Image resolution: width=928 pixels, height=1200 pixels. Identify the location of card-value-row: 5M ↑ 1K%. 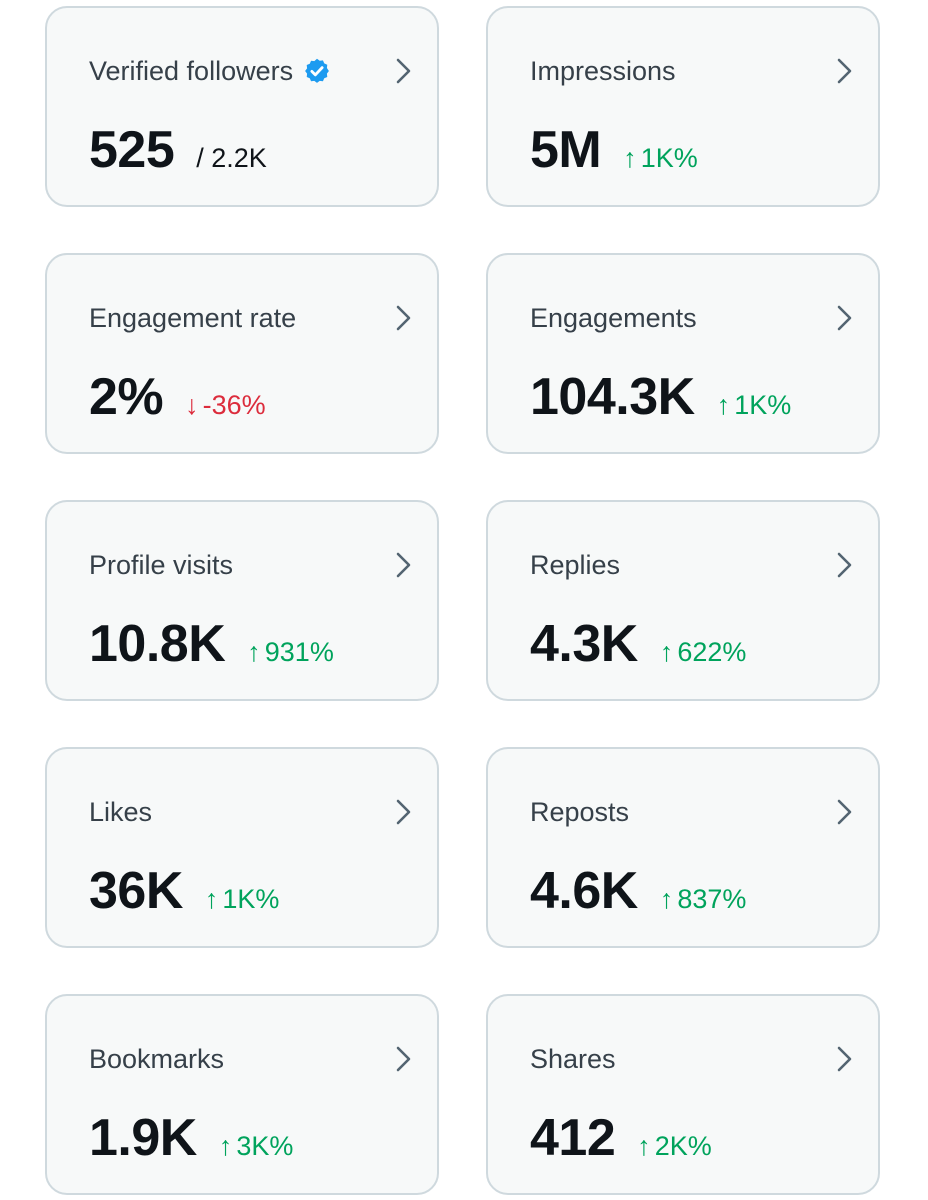
(614, 150).